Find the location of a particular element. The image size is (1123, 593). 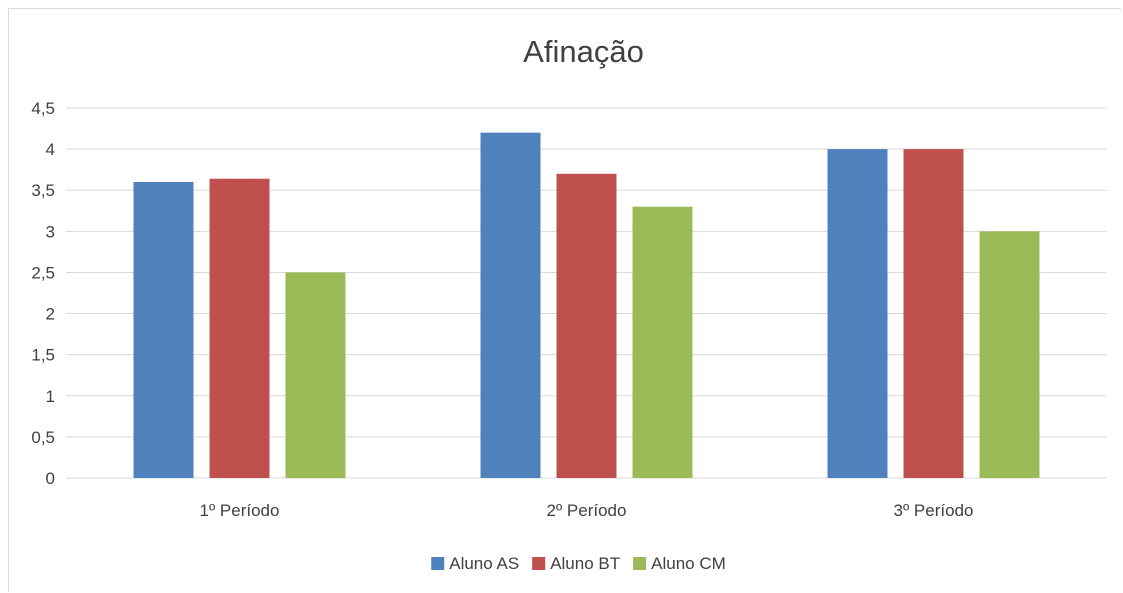

y-tick-label: 1,5 is located at coordinates (43, 355).